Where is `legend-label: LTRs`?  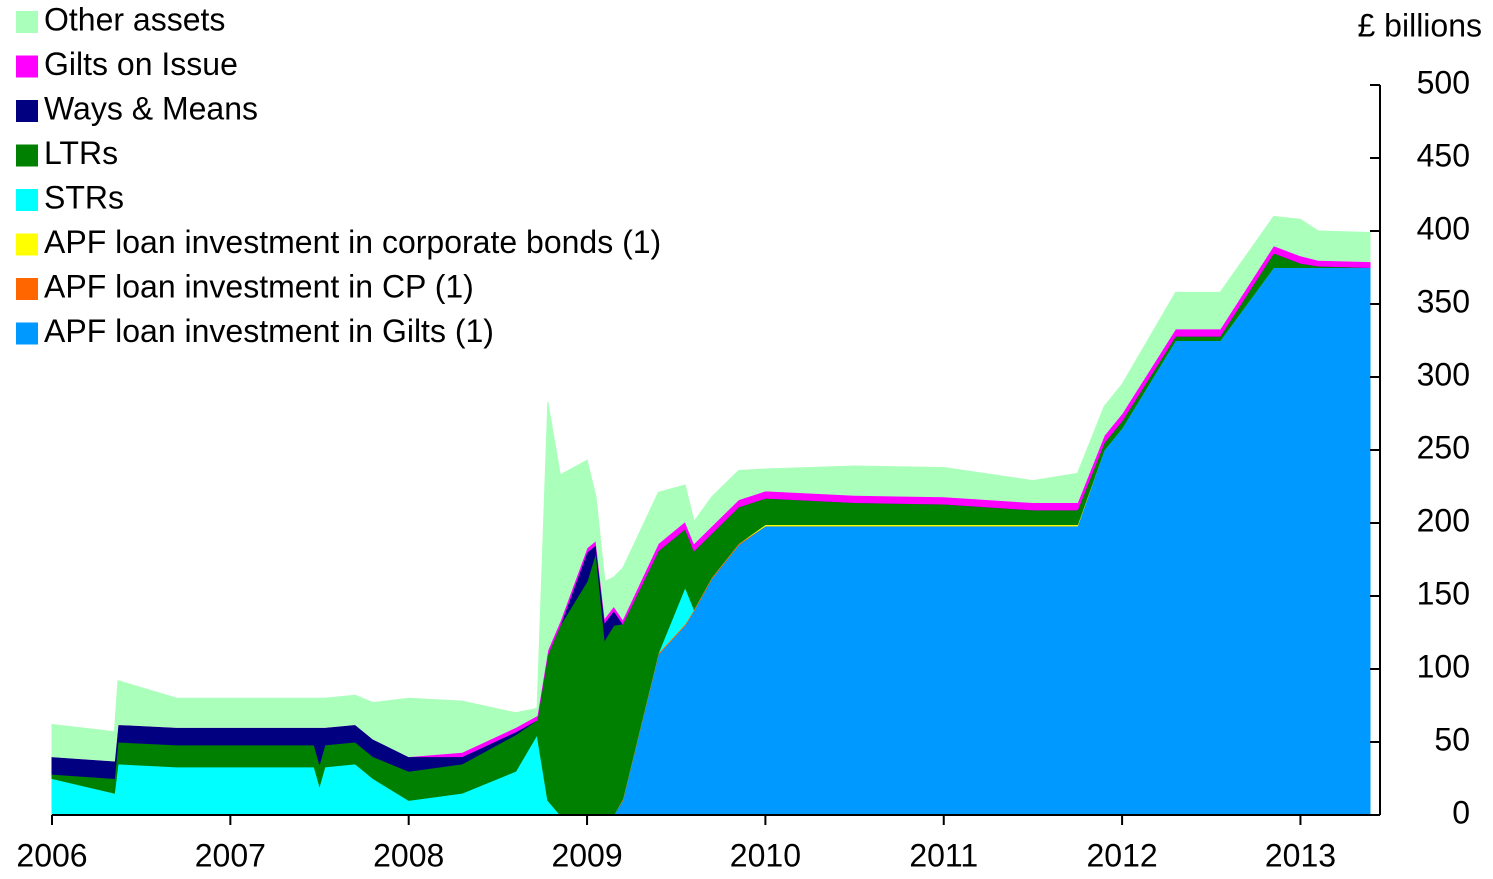 legend-label: LTRs is located at coordinates (81, 153).